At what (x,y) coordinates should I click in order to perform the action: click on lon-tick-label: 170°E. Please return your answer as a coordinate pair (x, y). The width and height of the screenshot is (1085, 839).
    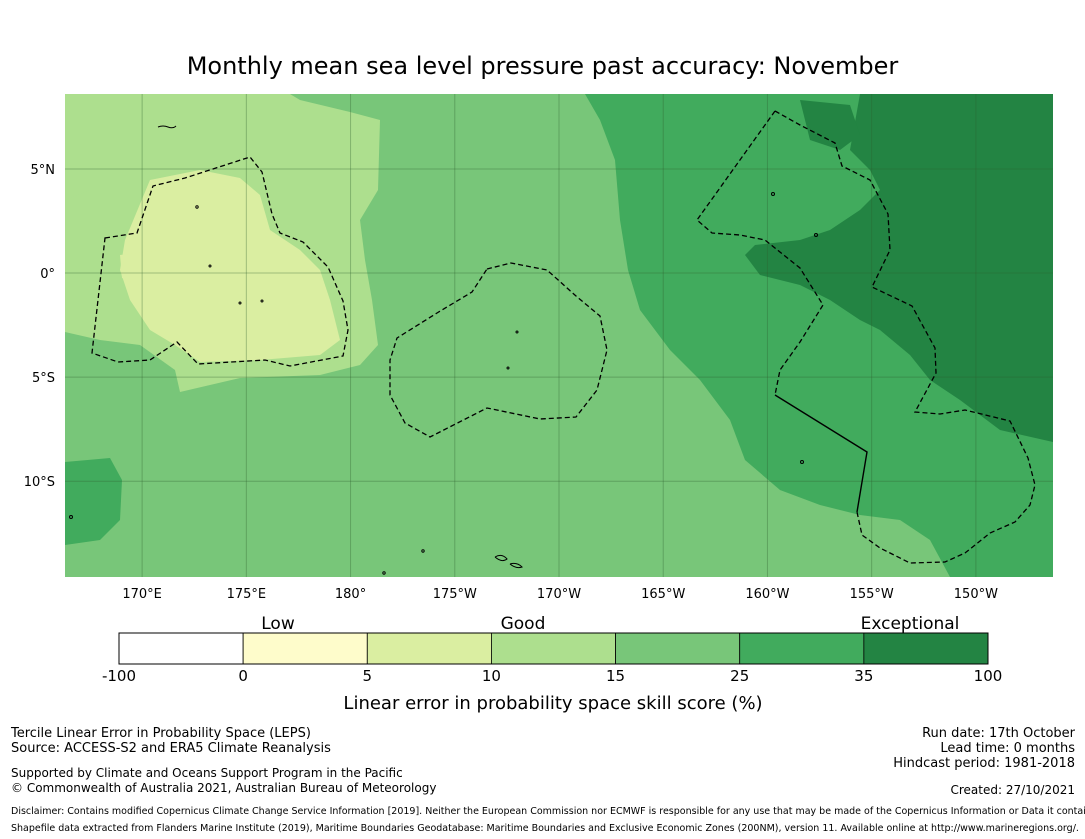
    Looking at the image, I should click on (142, 594).